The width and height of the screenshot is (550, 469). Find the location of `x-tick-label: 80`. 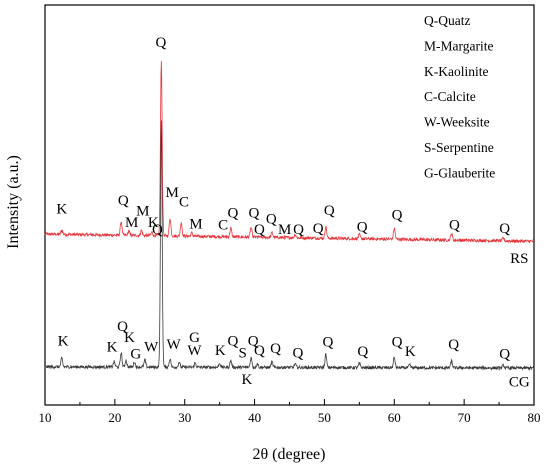

x-tick-label: 80 is located at coordinates (534, 417).